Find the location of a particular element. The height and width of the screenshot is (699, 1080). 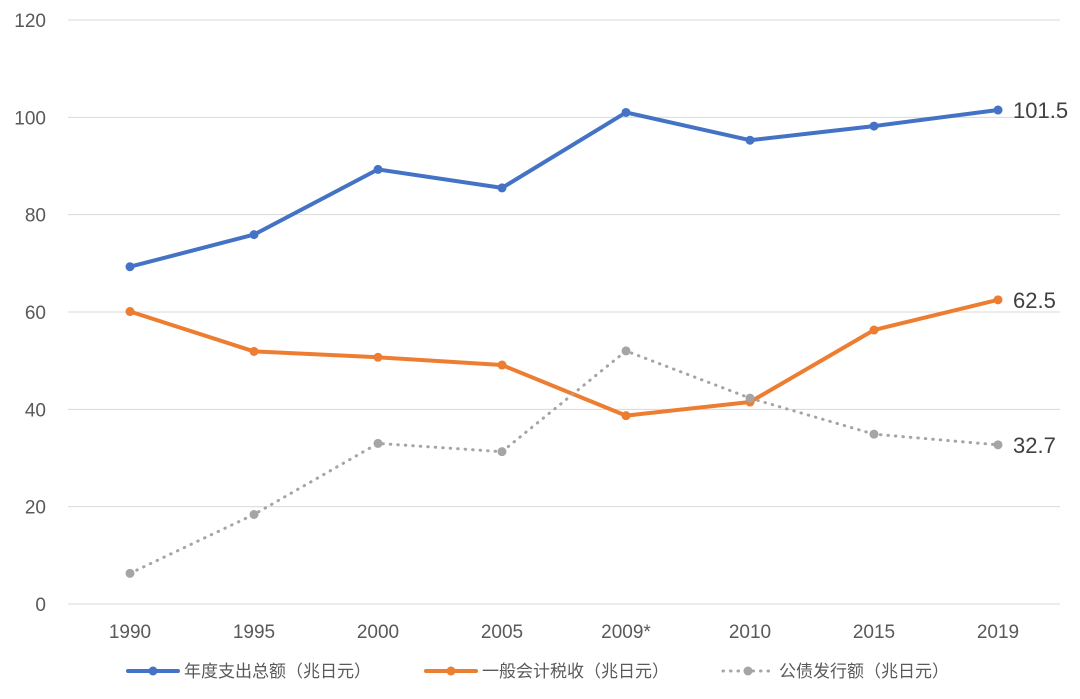

y-tick-label: 40 is located at coordinates (35, 410).